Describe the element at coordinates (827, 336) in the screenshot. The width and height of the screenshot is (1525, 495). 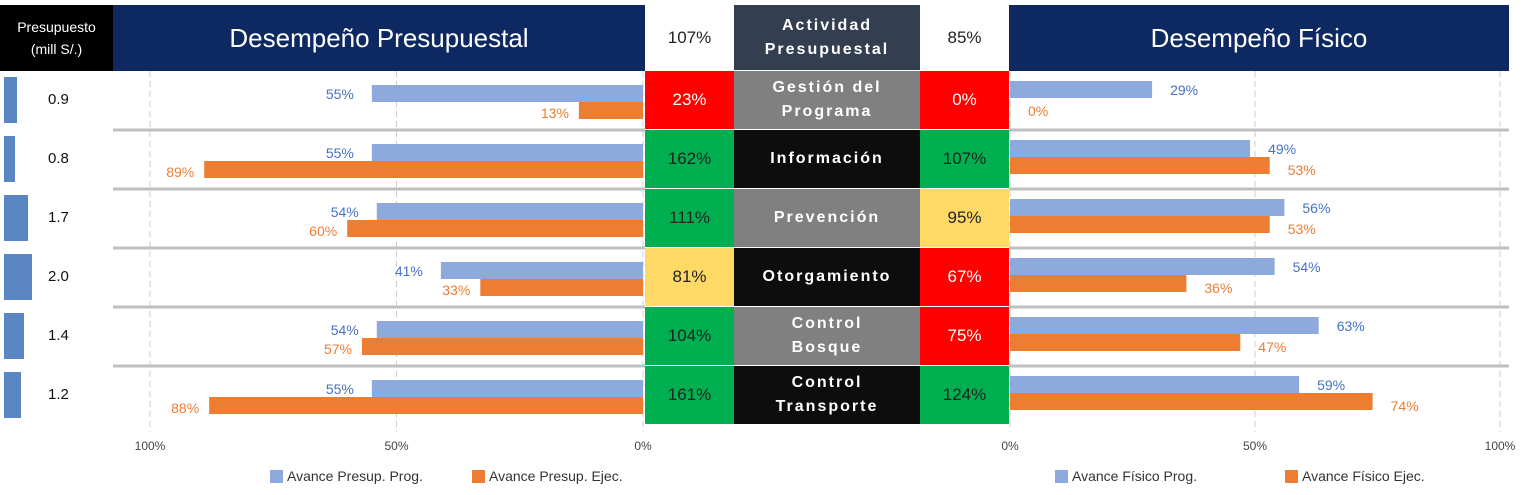
I see `activity-name: Control Bosque` at that location.